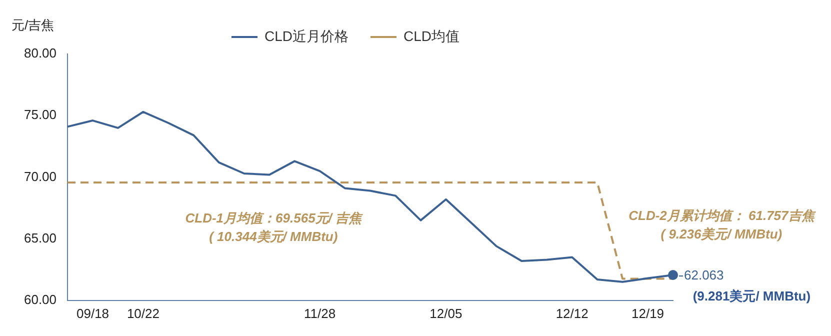 This screenshot has width=831, height=336. What do you see at coordinates (306, 36) in the screenshot?
I see `legend-label: CLD近月价格` at bounding box center [306, 36].